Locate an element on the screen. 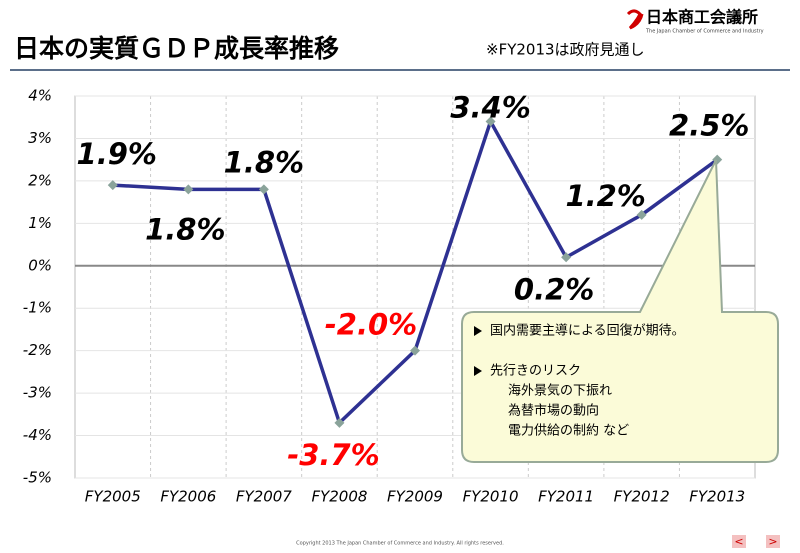 The width and height of the screenshot is (800, 553). x-tick-label: FY2006 is located at coordinates (188, 497).